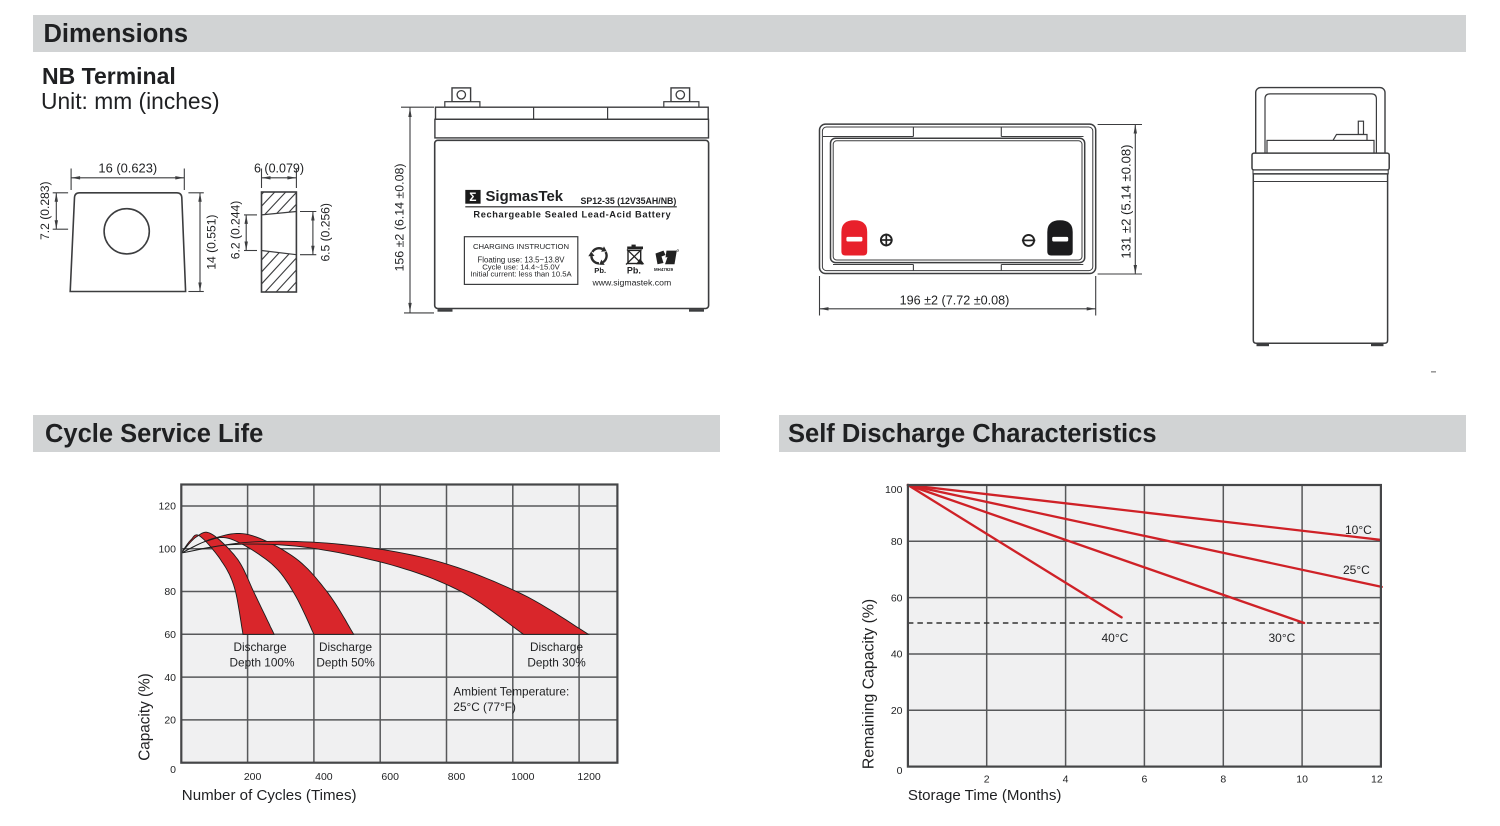  Describe the element at coordinates (1282, 638) in the screenshot. I see `svg-text: 30°C` at that location.